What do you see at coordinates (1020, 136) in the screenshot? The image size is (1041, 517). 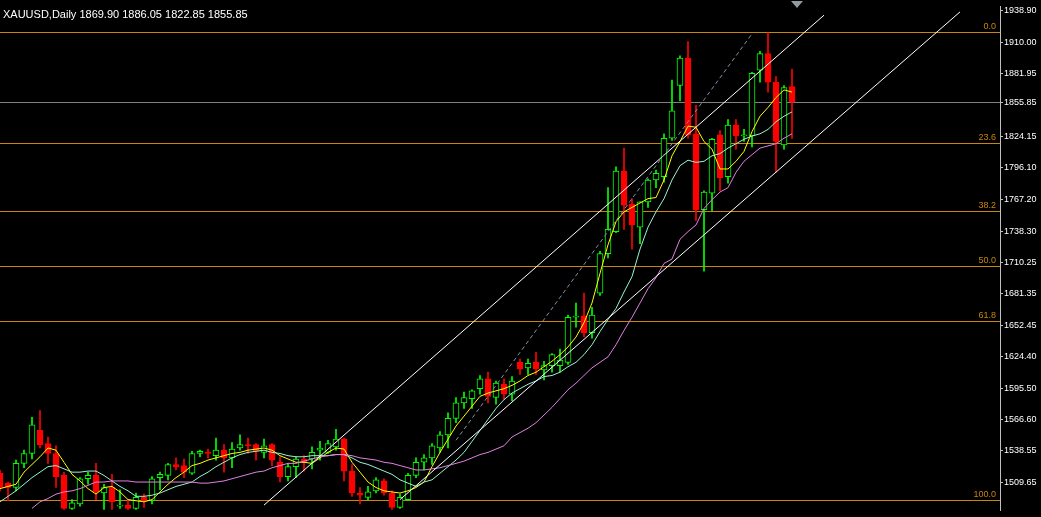 I see `y-tick-label: 1824.15` at bounding box center [1020, 136].